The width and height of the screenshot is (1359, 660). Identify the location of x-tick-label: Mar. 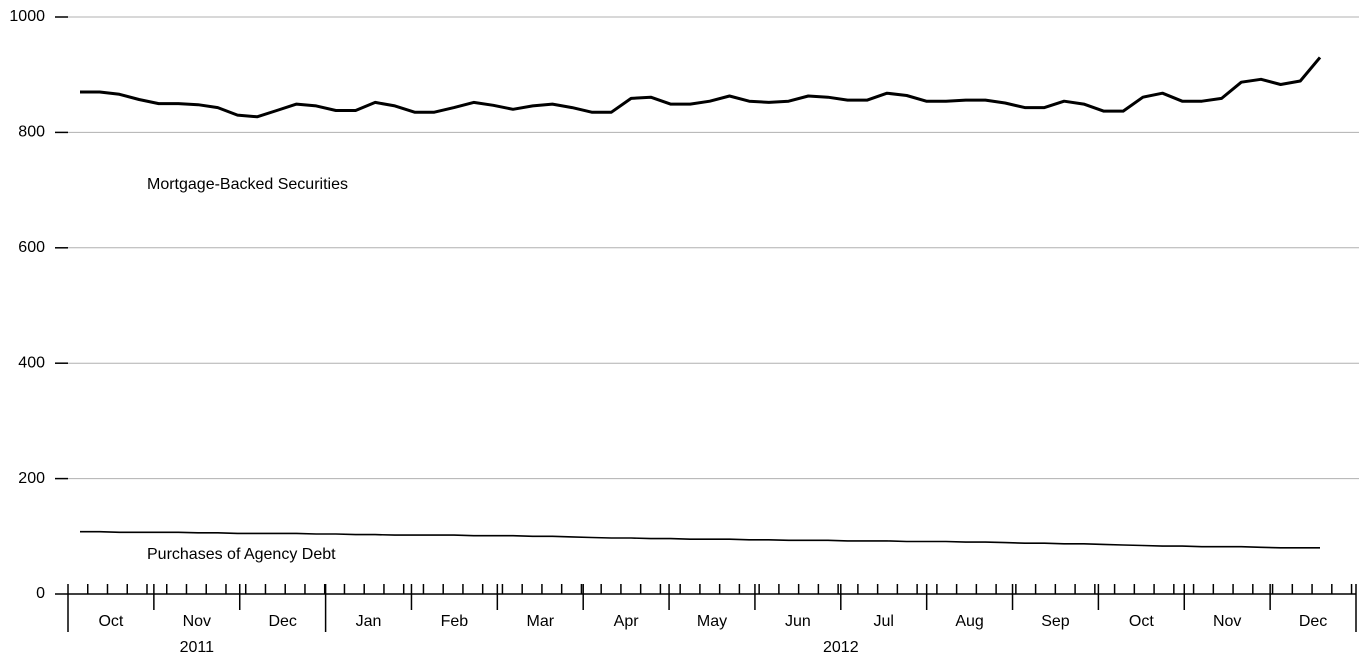
(540, 621).